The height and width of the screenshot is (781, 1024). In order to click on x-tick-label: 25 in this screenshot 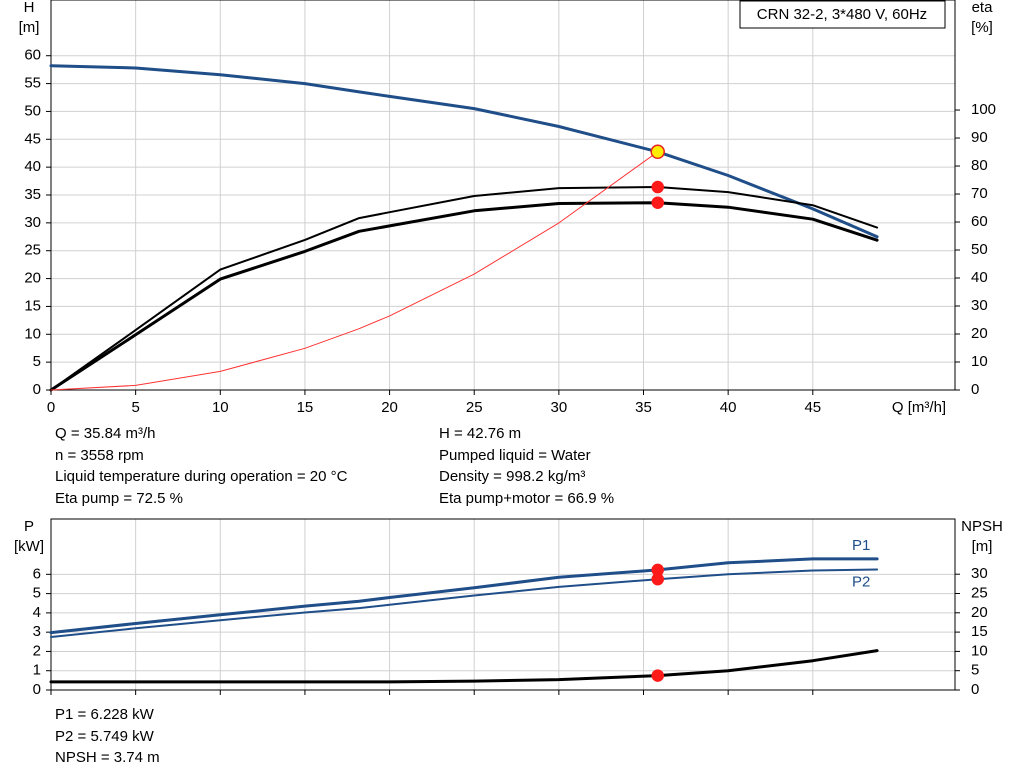, I will do `click(474, 407)`.